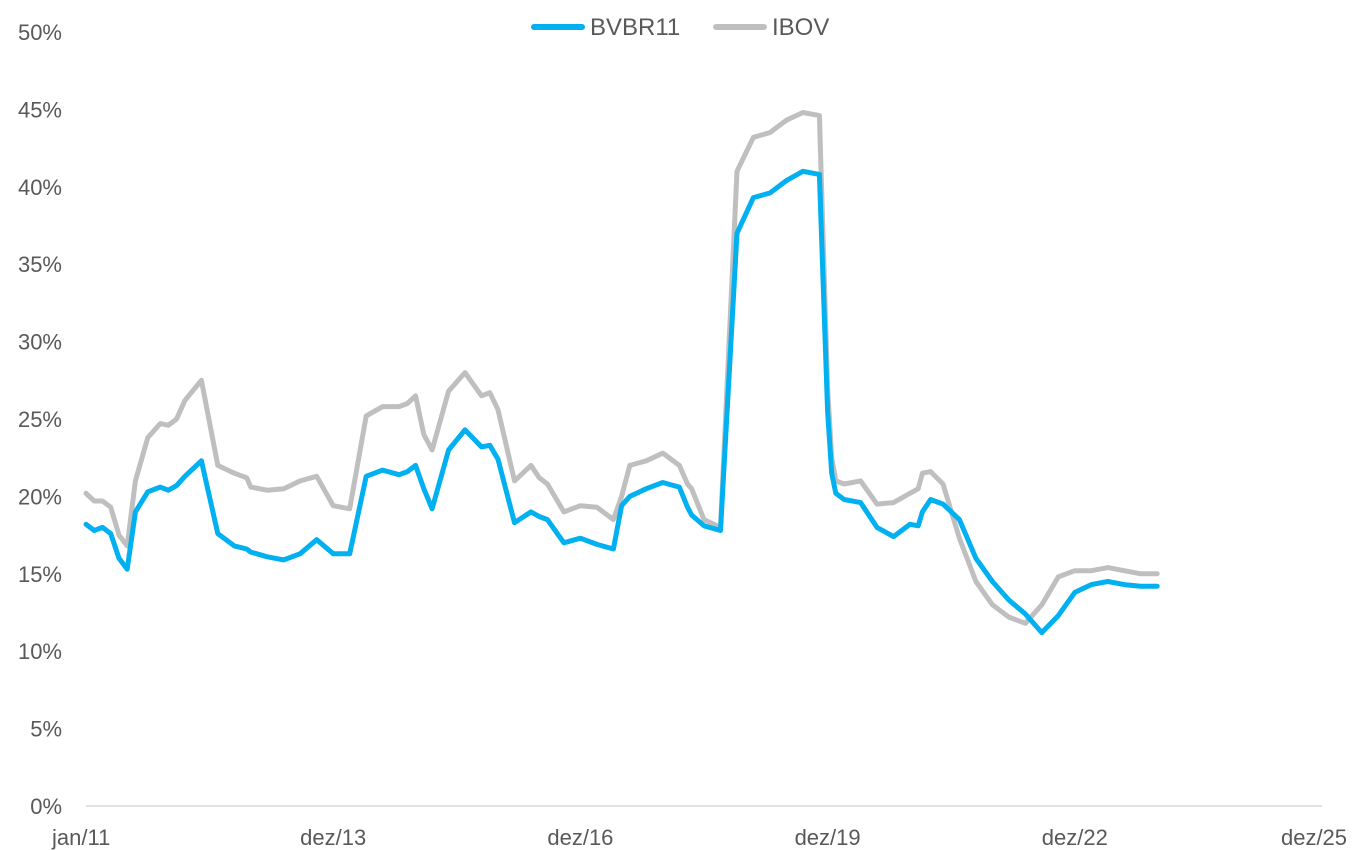 The height and width of the screenshot is (850, 1360). What do you see at coordinates (40, 264) in the screenshot?
I see `y-tick-label: 35%` at bounding box center [40, 264].